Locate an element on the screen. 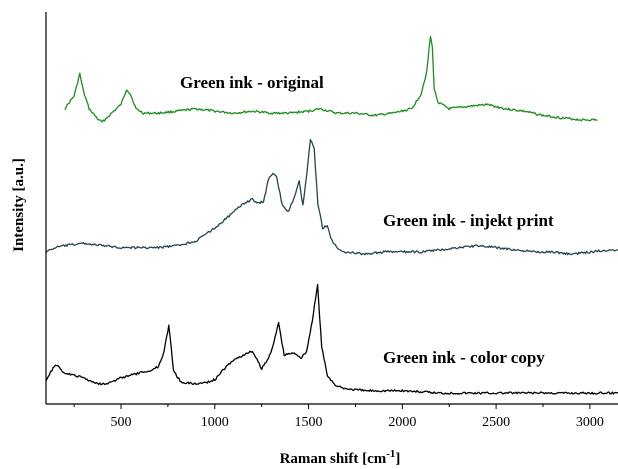 Image resolution: width=618 pixels, height=469 pixels. series-label-injekt-print: Green ink - injekt print is located at coordinates (468, 220).